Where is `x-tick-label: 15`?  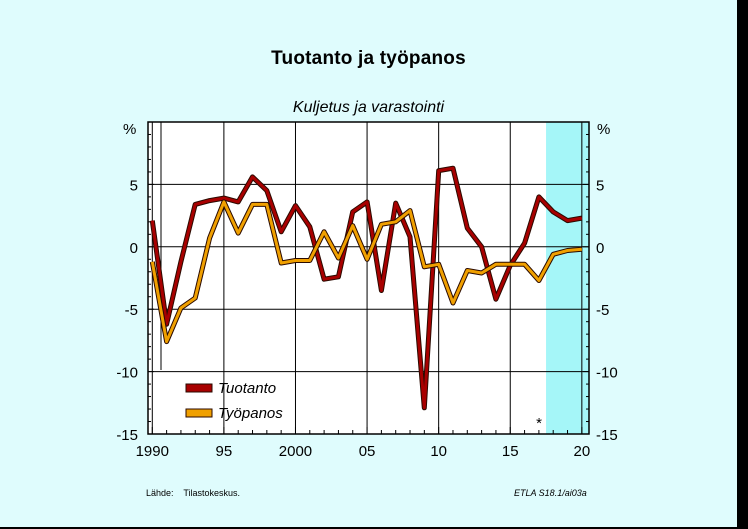 x-tick-label: 15 is located at coordinates (510, 451).